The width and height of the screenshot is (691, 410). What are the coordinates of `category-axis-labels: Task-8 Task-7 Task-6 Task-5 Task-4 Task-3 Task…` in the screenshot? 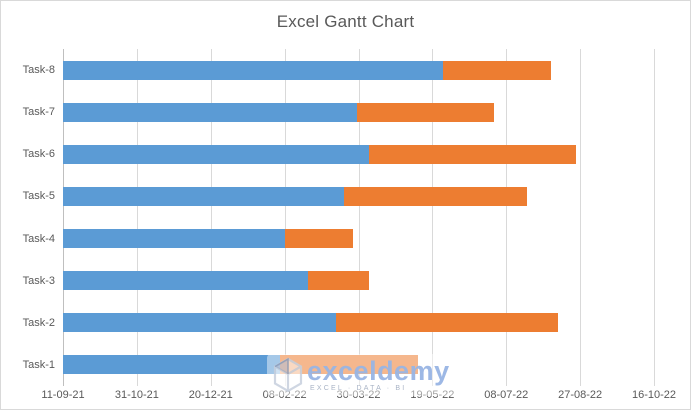 It's located at (28, 217).